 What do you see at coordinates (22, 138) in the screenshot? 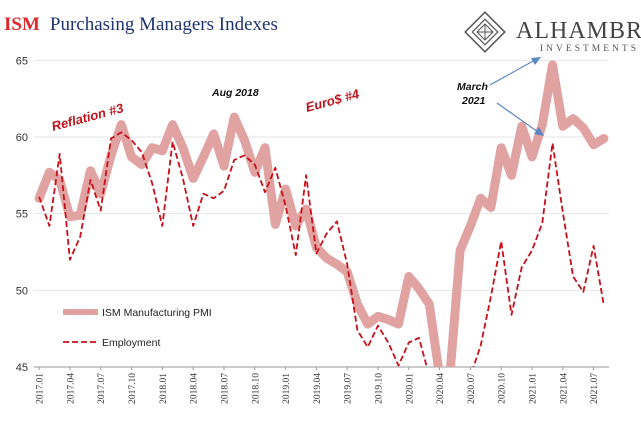
I see `y-tick-label: 60` at bounding box center [22, 138].